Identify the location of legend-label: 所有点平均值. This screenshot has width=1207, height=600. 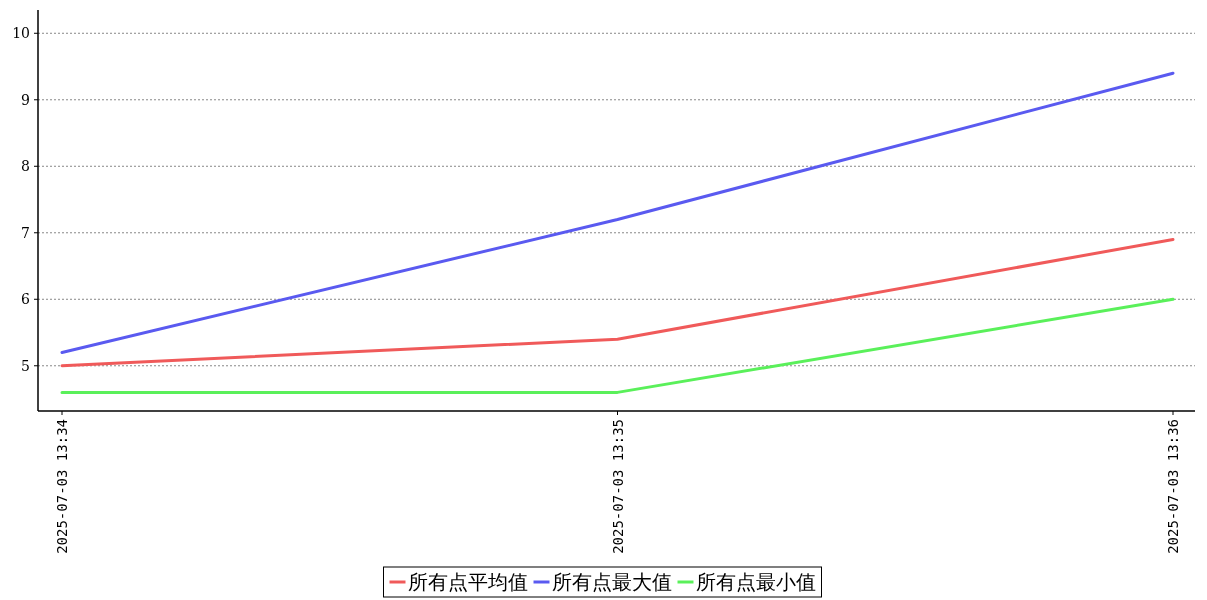
(467, 582).